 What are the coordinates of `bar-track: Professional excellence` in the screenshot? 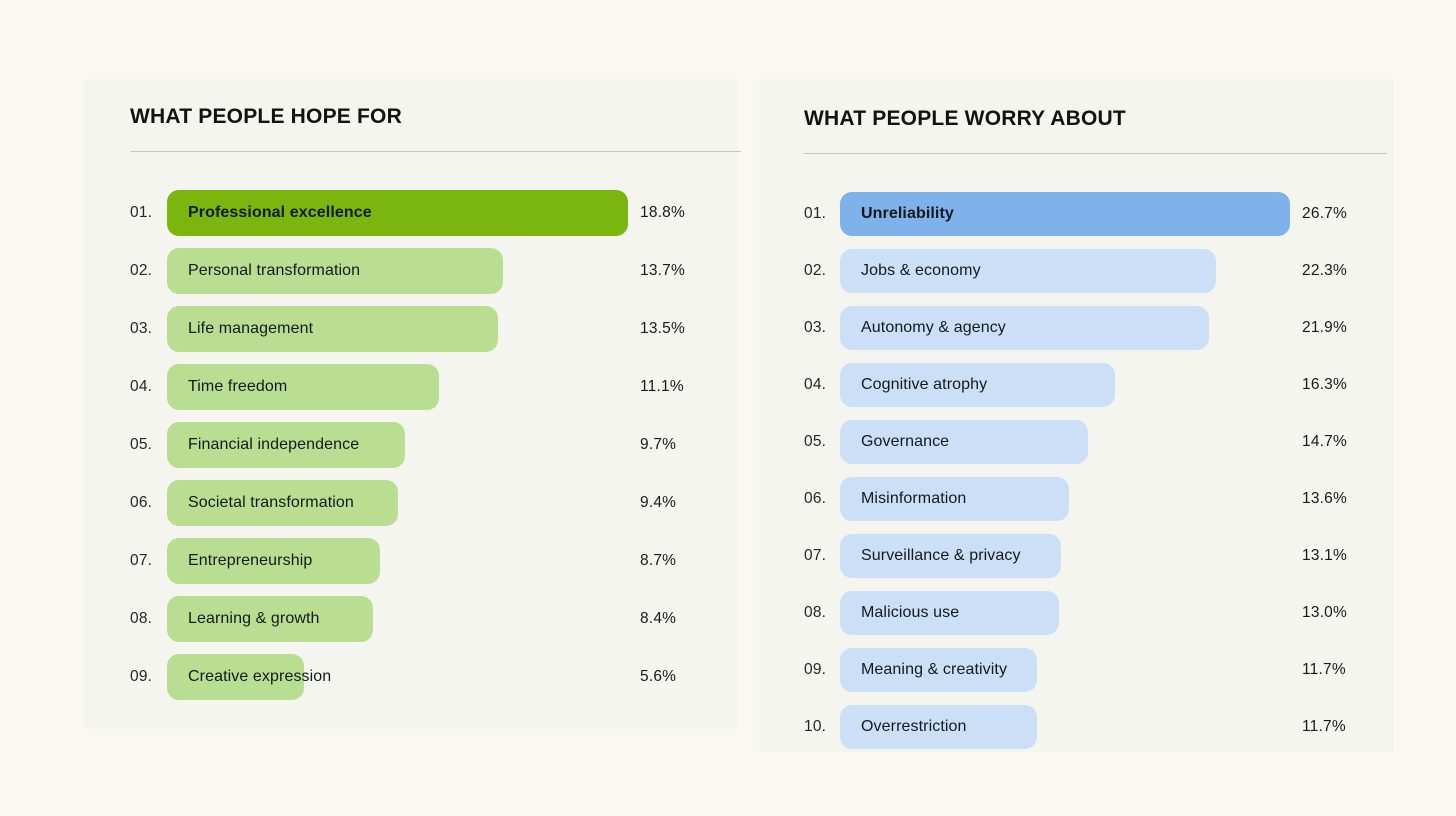 It's located at (453, 213).